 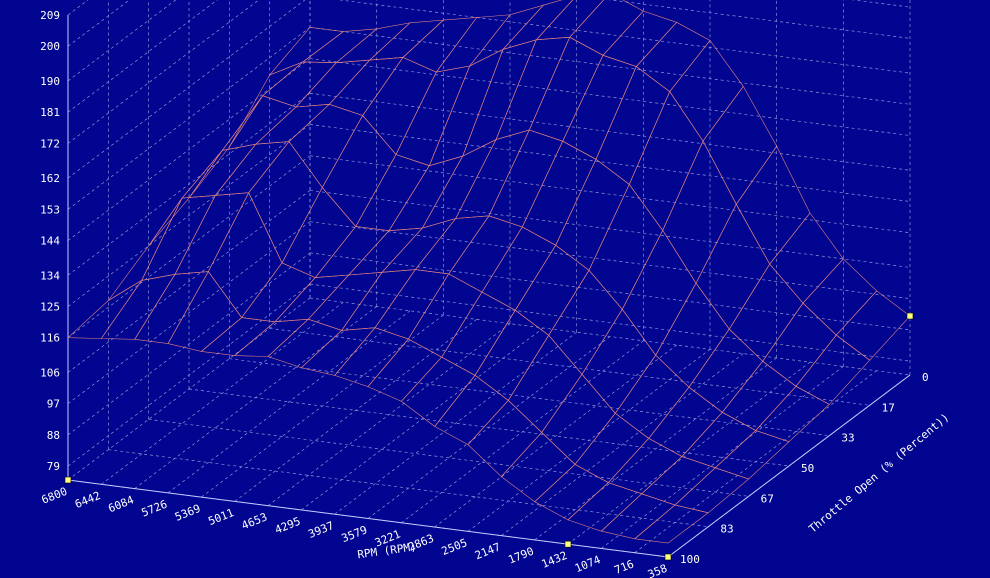 I want to click on x-tick-label: 4653, so click(x=254, y=521).